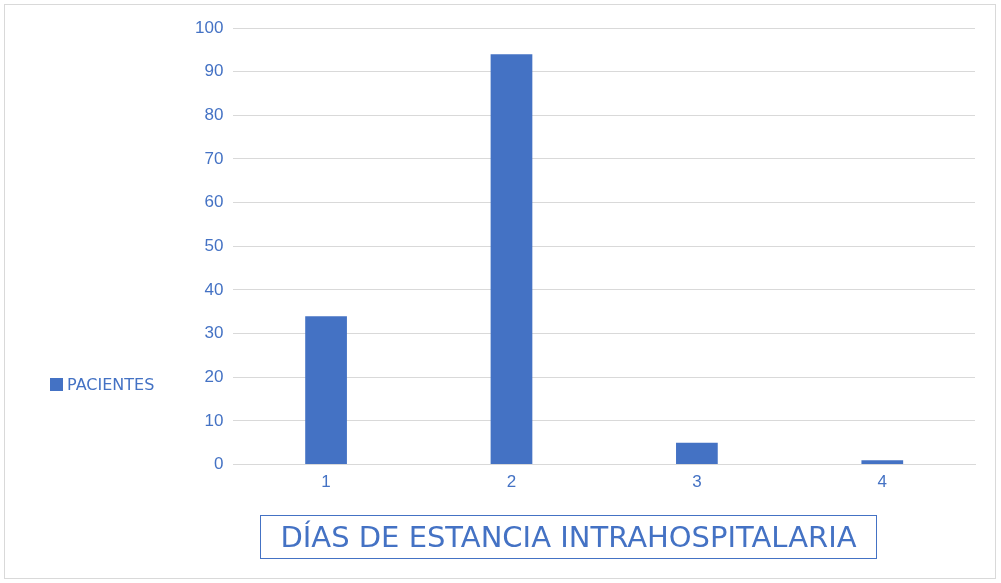 The height and width of the screenshot is (583, 1001). What do you see at coordinates (214, 202) in the screenshot?
I see `y-tick-label: 60` at bounding box center [214, 202].